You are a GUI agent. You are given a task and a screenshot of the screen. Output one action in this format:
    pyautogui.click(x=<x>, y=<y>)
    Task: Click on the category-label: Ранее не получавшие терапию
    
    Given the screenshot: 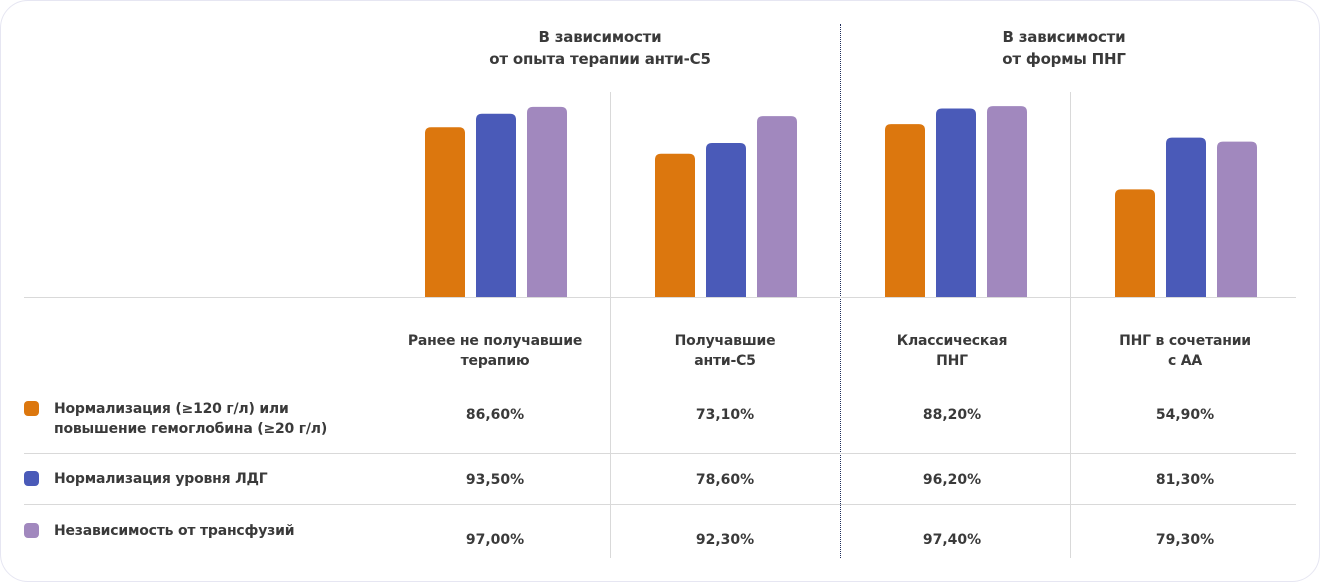 What is the action you would take?
    pyautogui.click(x=495, y=351)
    